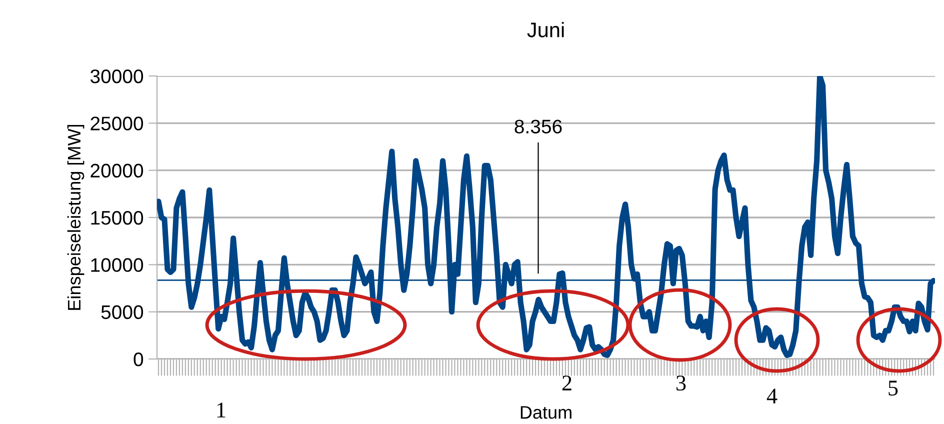 Image resolution: width=944 pixels, height=424 pixels. What do you see at coordinates (117, 123) in the screenshot?
I see `y-tick-label: 25000` at bounding box center [117, 123].